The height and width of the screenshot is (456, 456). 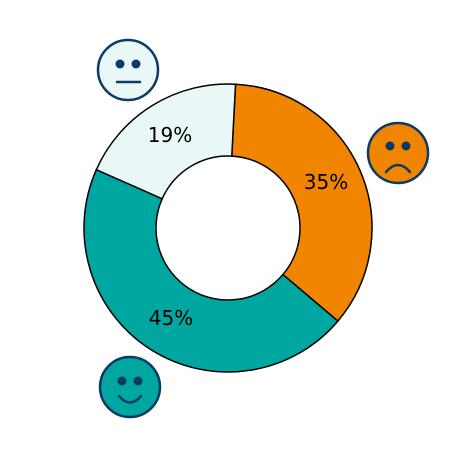 I want to click on slice-label-happy: 45%, so click(x=171, y=318).